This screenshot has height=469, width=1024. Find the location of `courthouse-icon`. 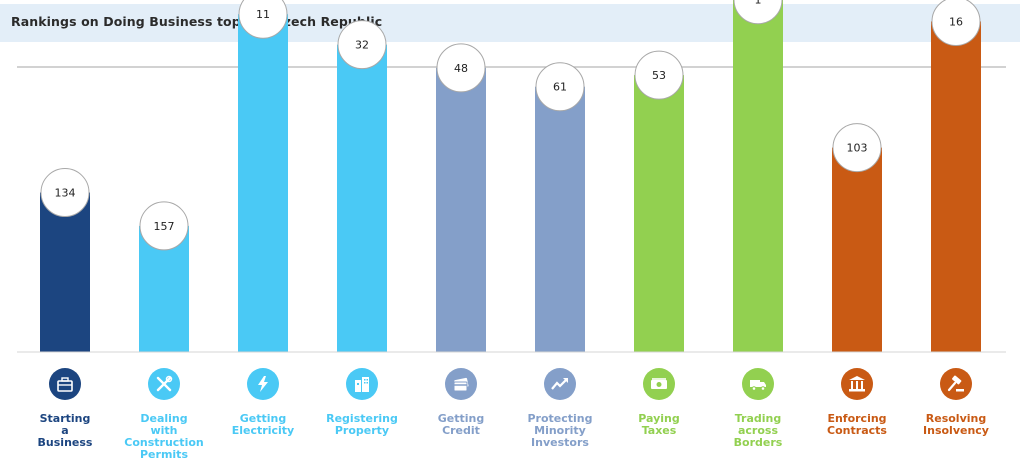

courthouse-icon is located at coordinates (857, 384).